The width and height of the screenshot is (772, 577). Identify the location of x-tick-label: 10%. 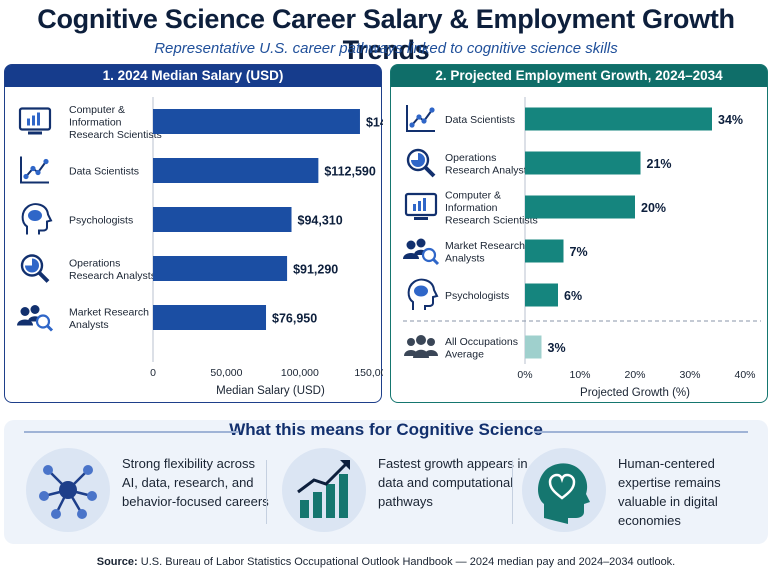
(579, 375).